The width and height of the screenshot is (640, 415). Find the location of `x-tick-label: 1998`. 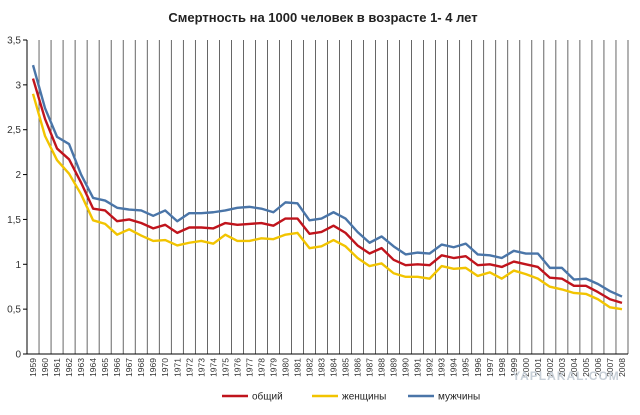

x-tick-label: 1998 is located at coordinates (502, 367).